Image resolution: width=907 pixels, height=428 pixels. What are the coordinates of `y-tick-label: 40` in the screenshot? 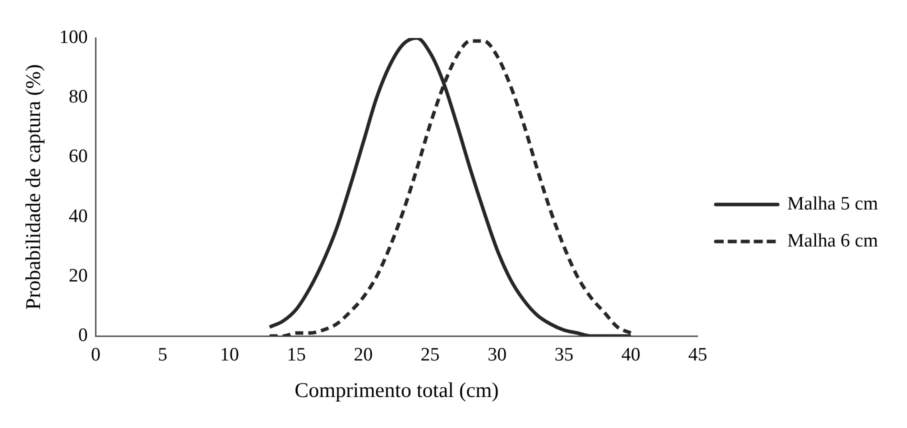 It's located at (78, 216).